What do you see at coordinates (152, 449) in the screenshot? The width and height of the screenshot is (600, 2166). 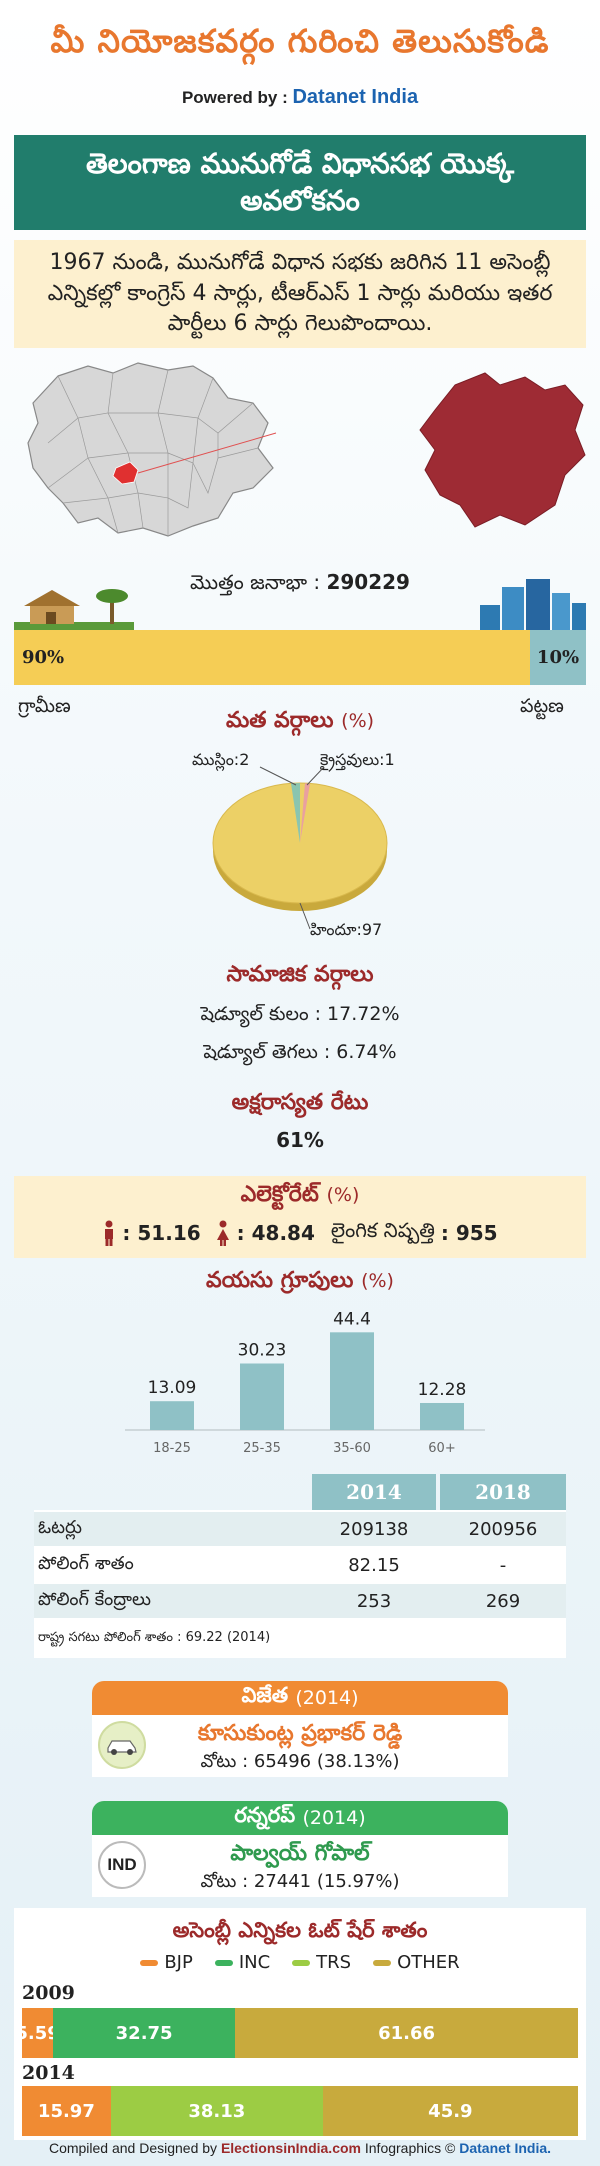 I see `state-map-icon` at bounding box center [152, 449].